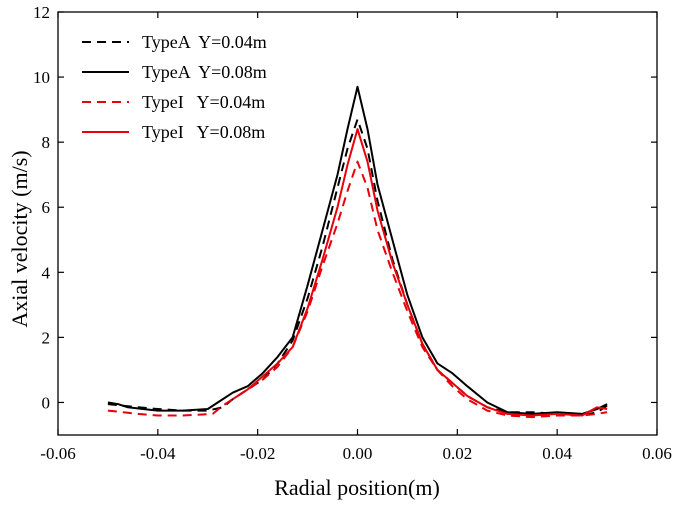  What do you see at coordinates (203, 102) in the screenshot?
I see `legend-label-3: TypeI Y=0.04m` at bounding box center [203, 102].